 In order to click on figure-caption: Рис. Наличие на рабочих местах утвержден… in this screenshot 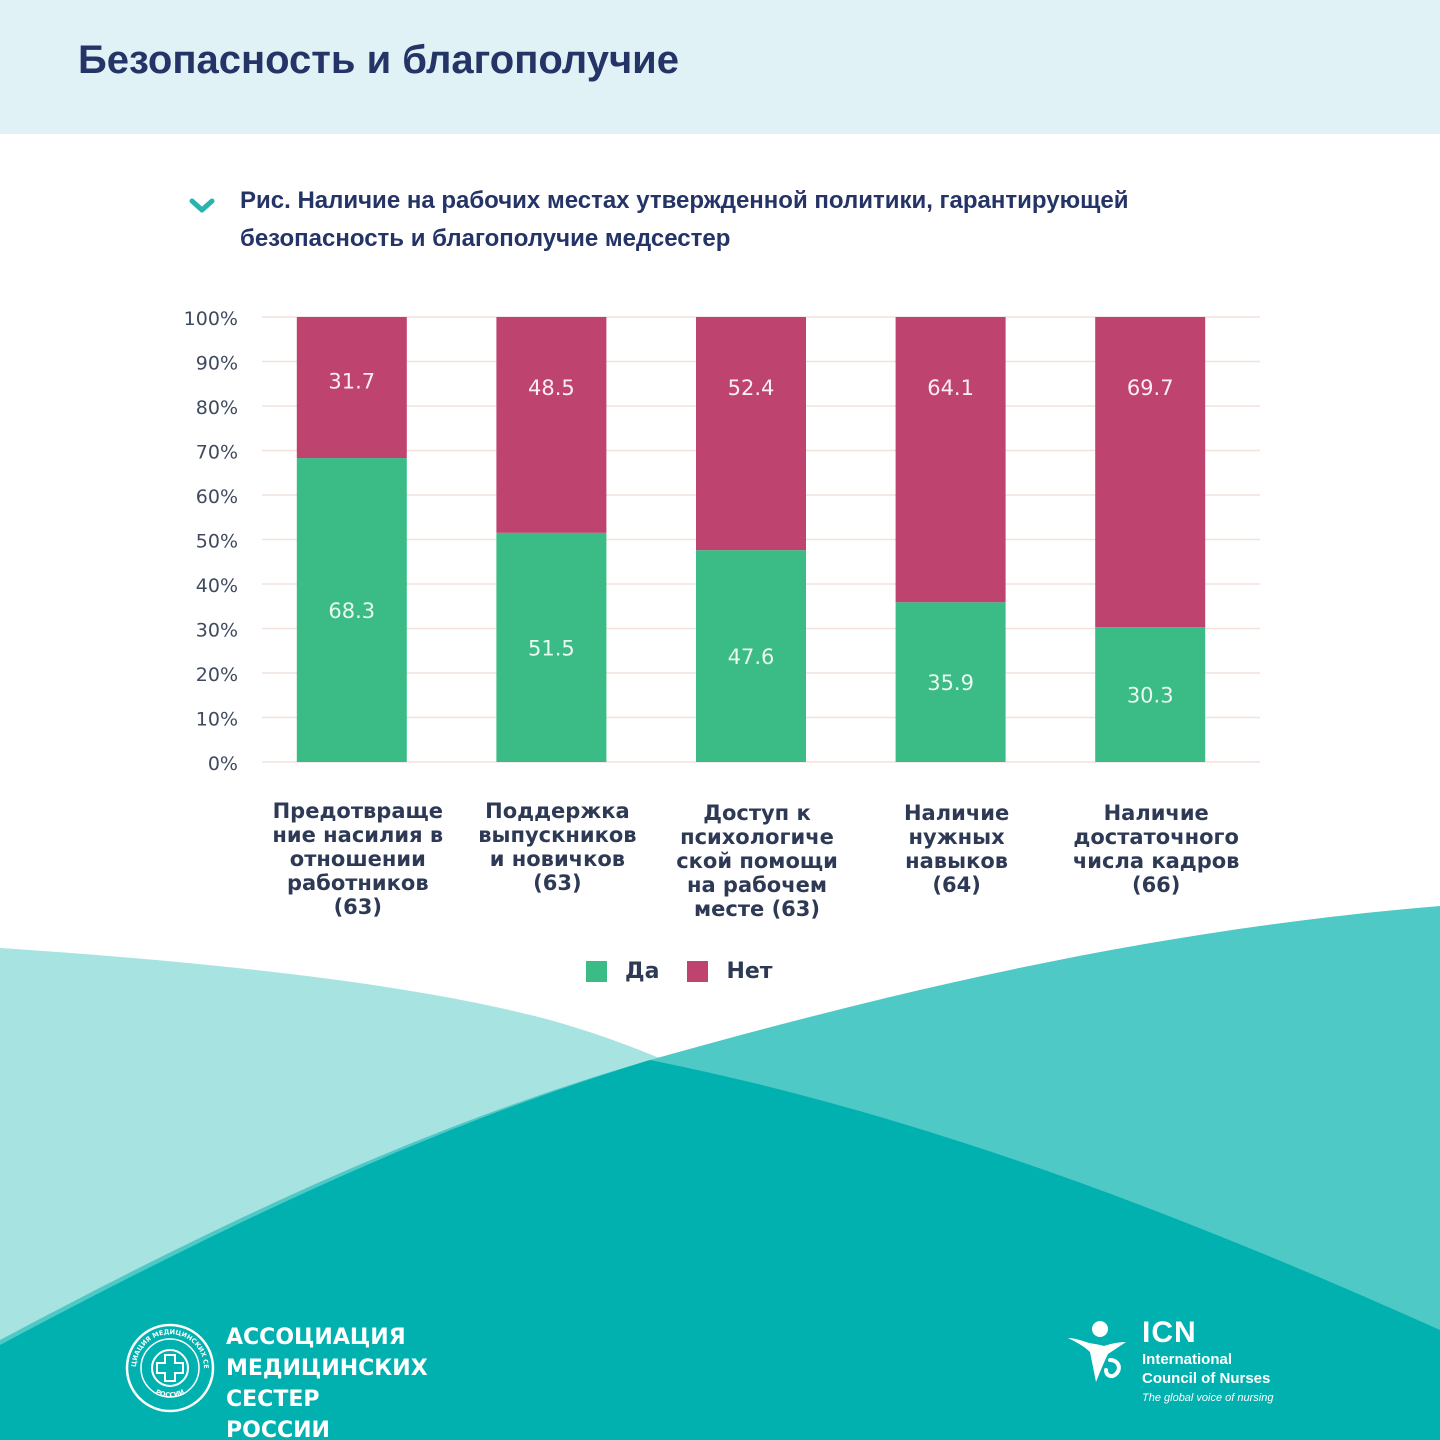, I will do `click(684, 219)`.